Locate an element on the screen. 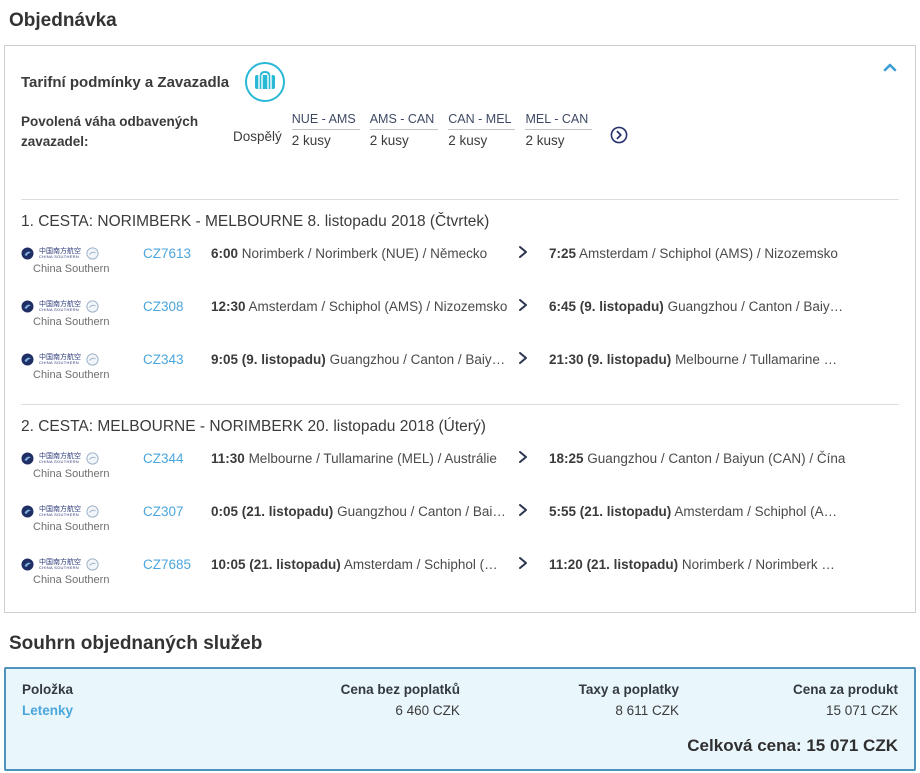 The width and height of the screenshot is (920, 773). flight-number-link: CZ7685 is located at coordinates (167, 565).